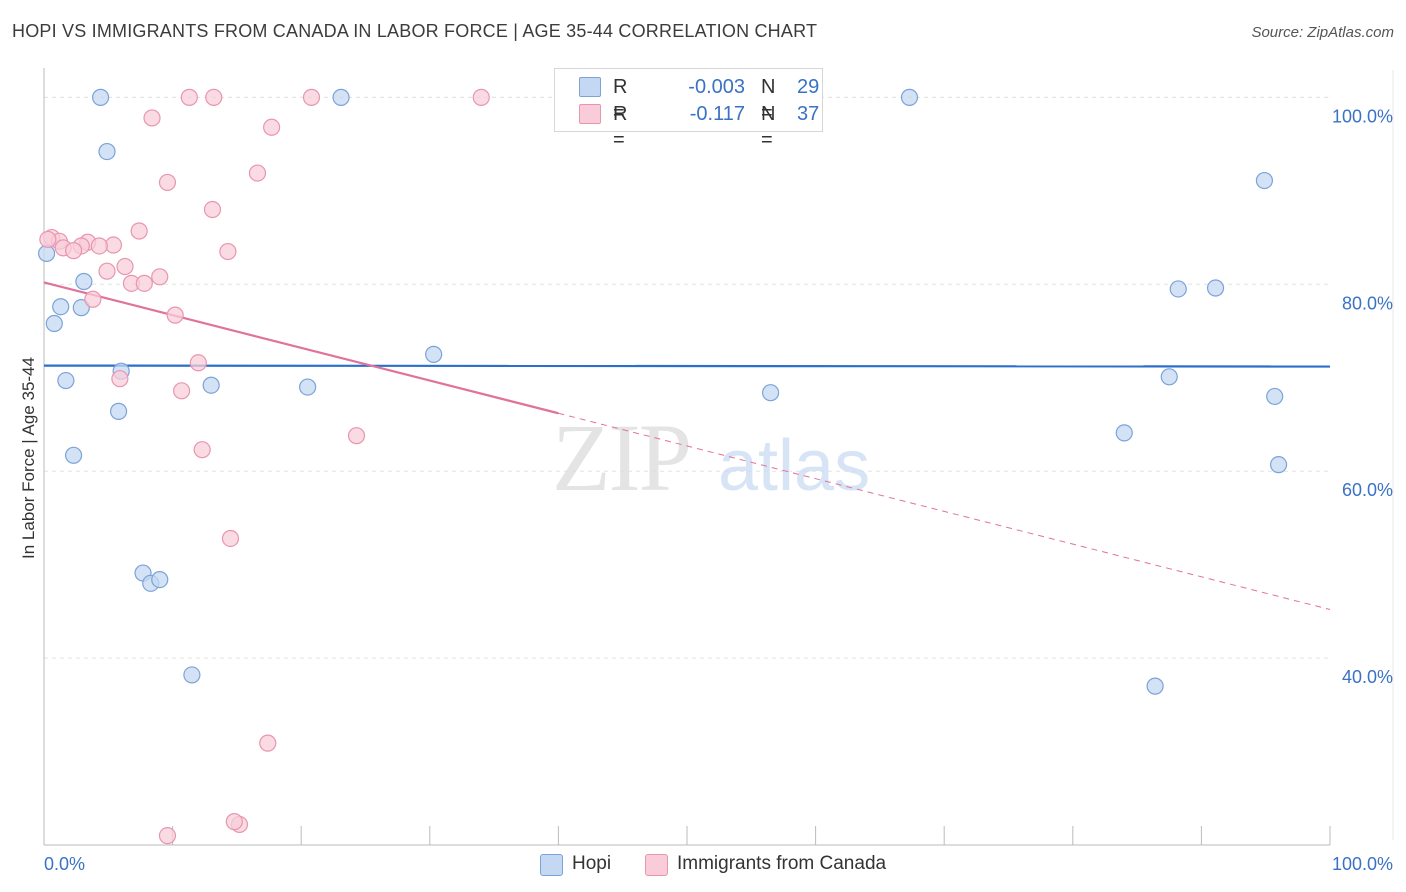  I want to click on y-tick-label: 100.0%, so click(1362, 116).